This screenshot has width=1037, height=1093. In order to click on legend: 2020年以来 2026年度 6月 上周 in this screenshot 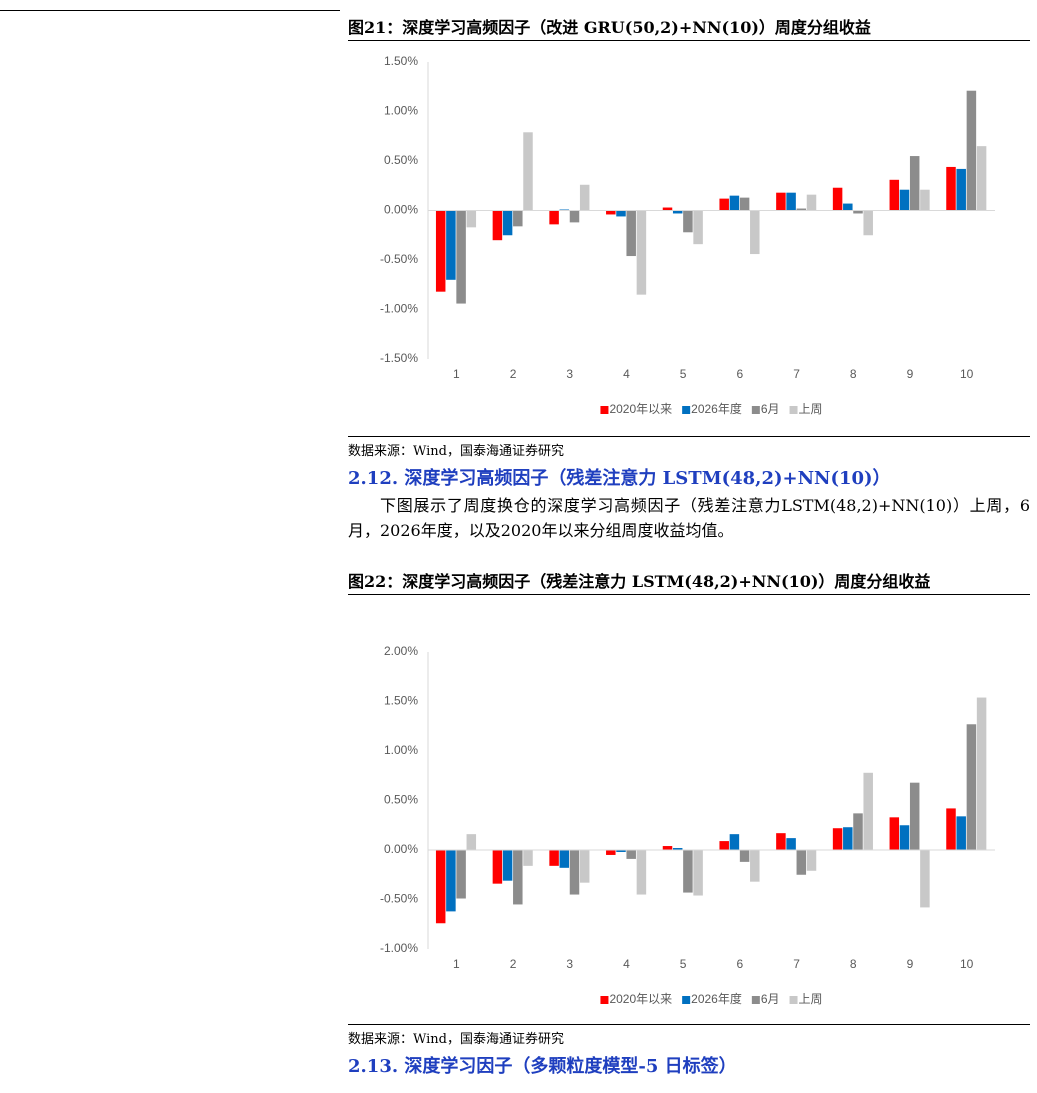, I will do `click(711, 998)`.